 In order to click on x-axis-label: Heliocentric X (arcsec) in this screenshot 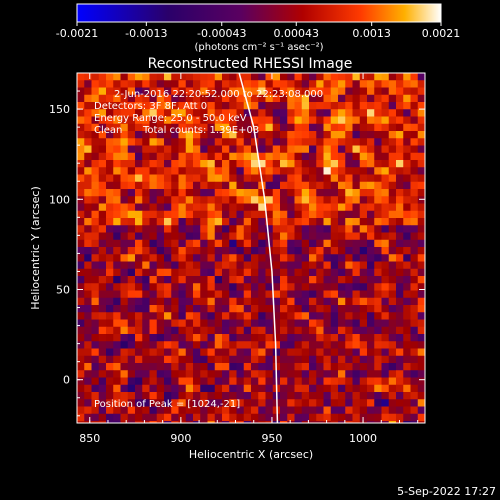, I will do `click(251, 454)`.